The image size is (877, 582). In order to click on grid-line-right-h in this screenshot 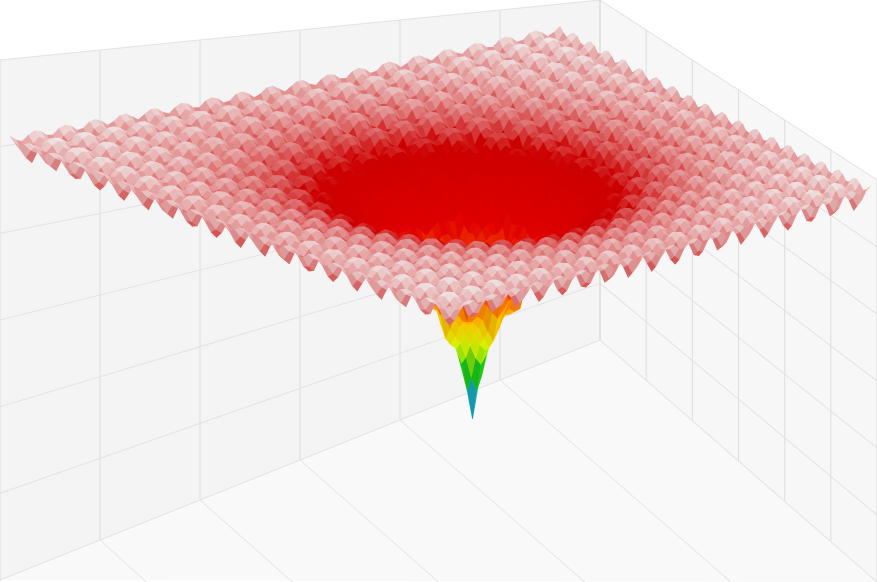, I will do `click(738, 399)`.